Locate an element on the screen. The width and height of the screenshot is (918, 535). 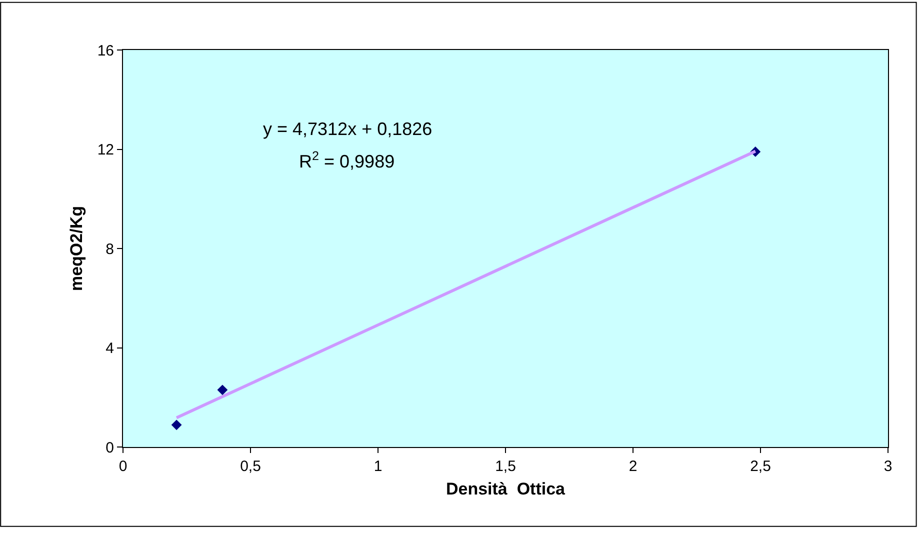
x-tick-label: 3 is located at coordinates (888, 466).